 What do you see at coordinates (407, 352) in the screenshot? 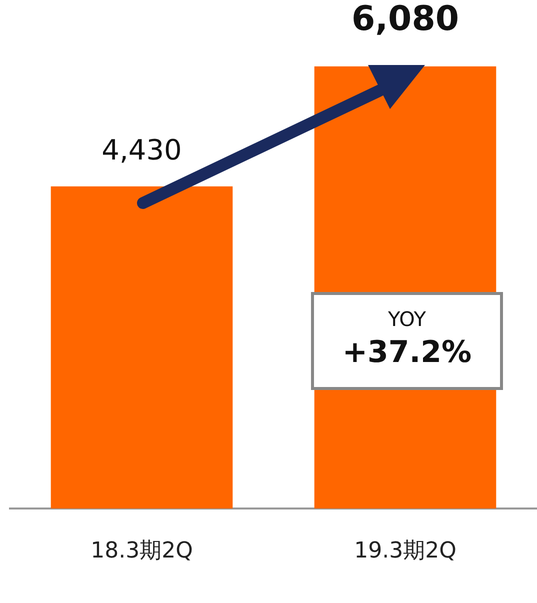
I see `annotation: +37.2%` at bounding box center [407, 352].